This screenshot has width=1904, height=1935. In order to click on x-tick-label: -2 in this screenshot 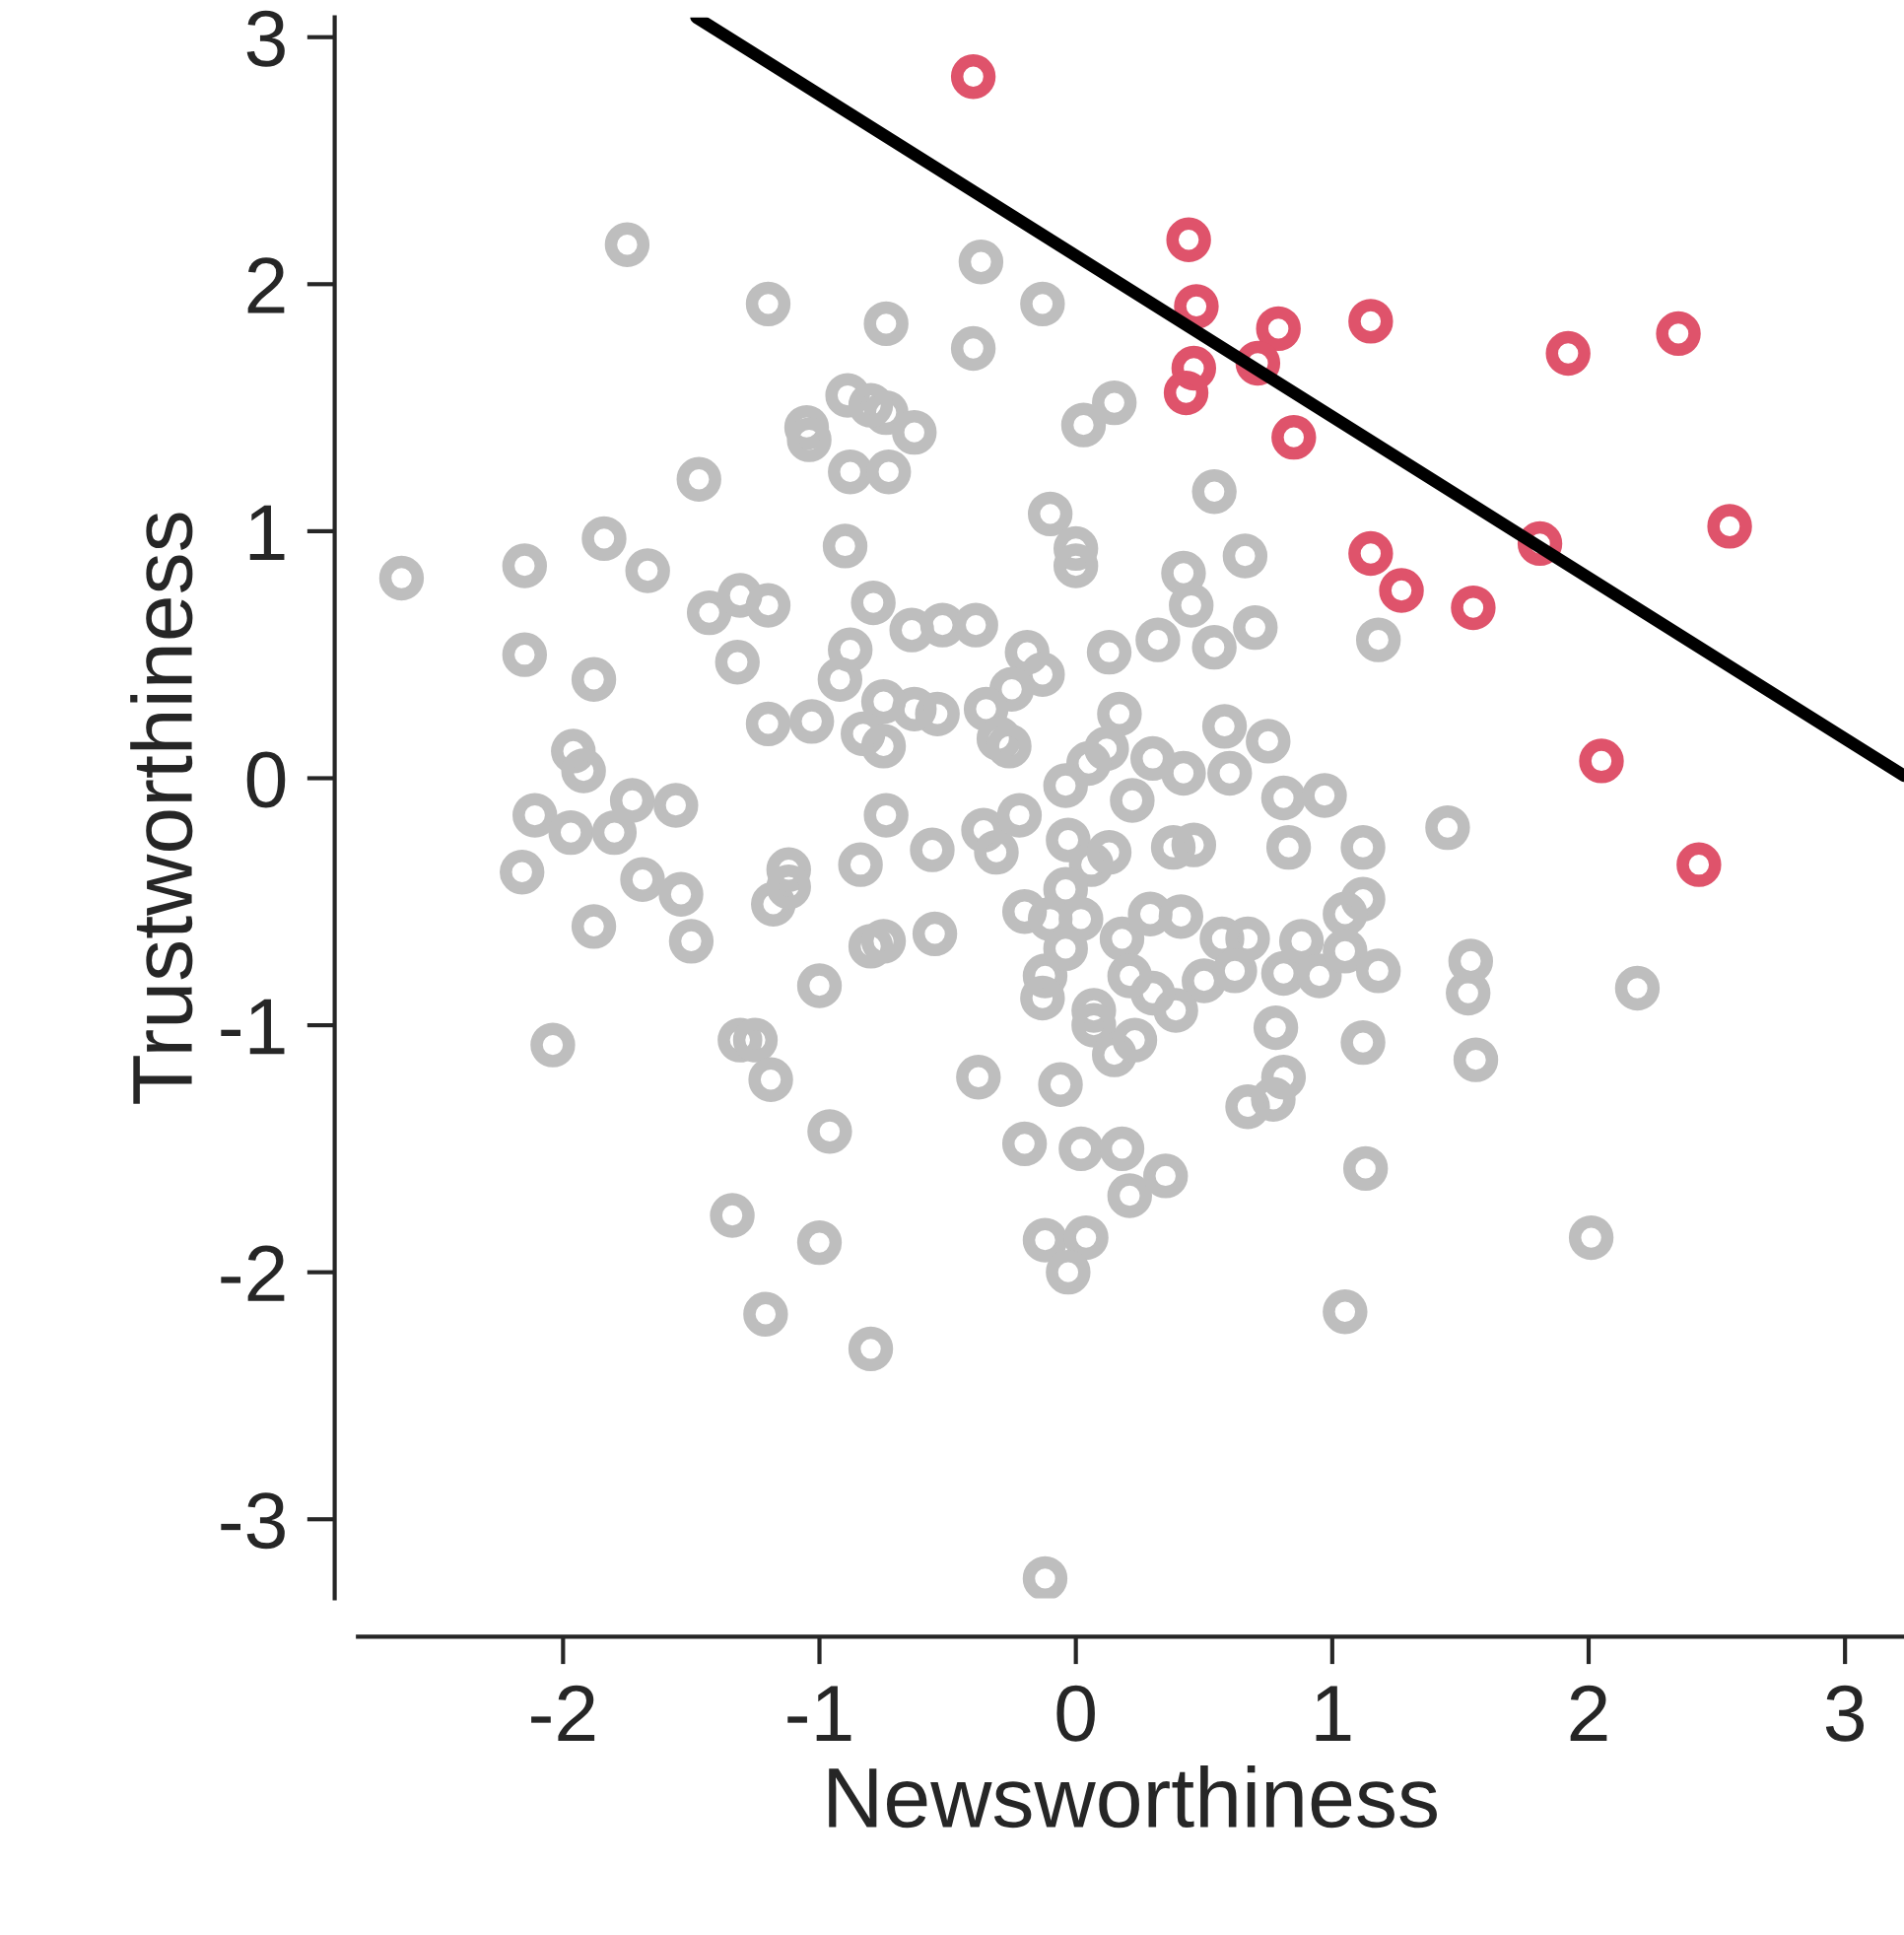, I will do `click(563, 1713)`.